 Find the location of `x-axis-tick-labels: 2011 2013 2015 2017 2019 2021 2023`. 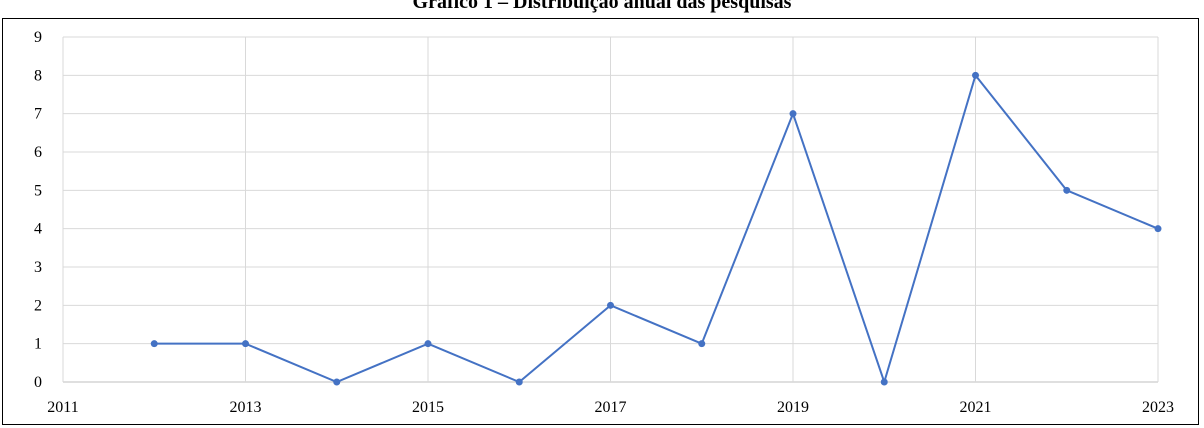

x-axis-tick-labels: 2011 2013 2015 2017 2019 2021 2023 is located at coordinates (610, 407).